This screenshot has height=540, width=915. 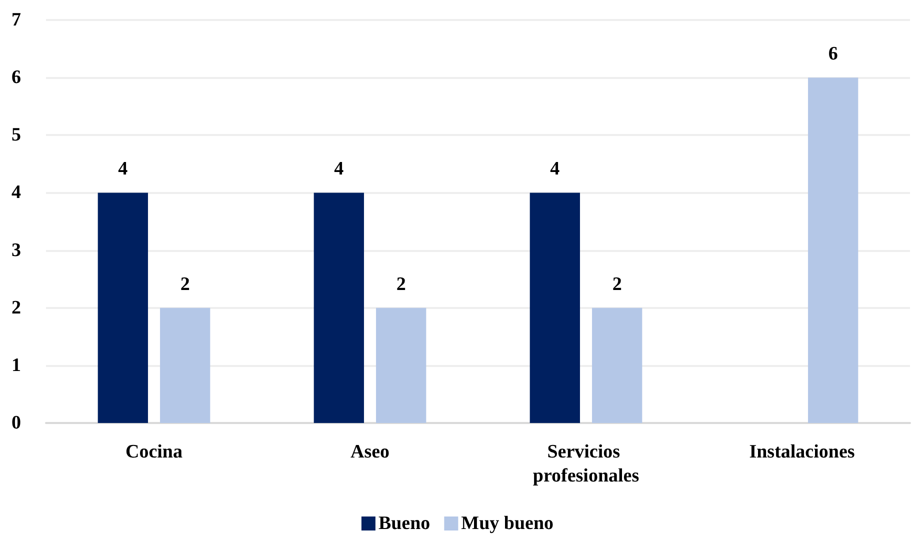 I want to click on y-tick-label: 3, so click(x=16, y=250).